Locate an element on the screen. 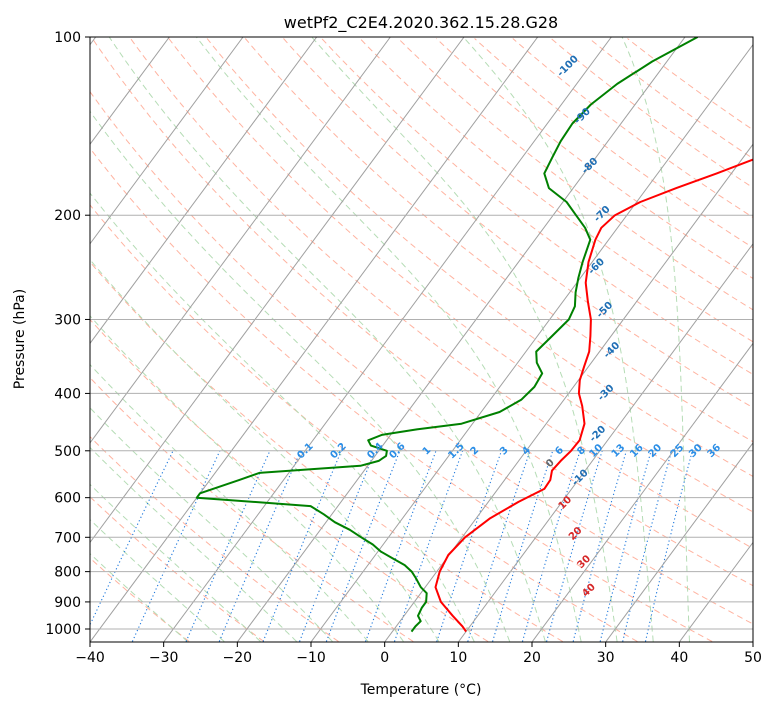  y-axis: 100 200 300 400 500 600 700 800 900 1000 is located at coordinates (67, 334).